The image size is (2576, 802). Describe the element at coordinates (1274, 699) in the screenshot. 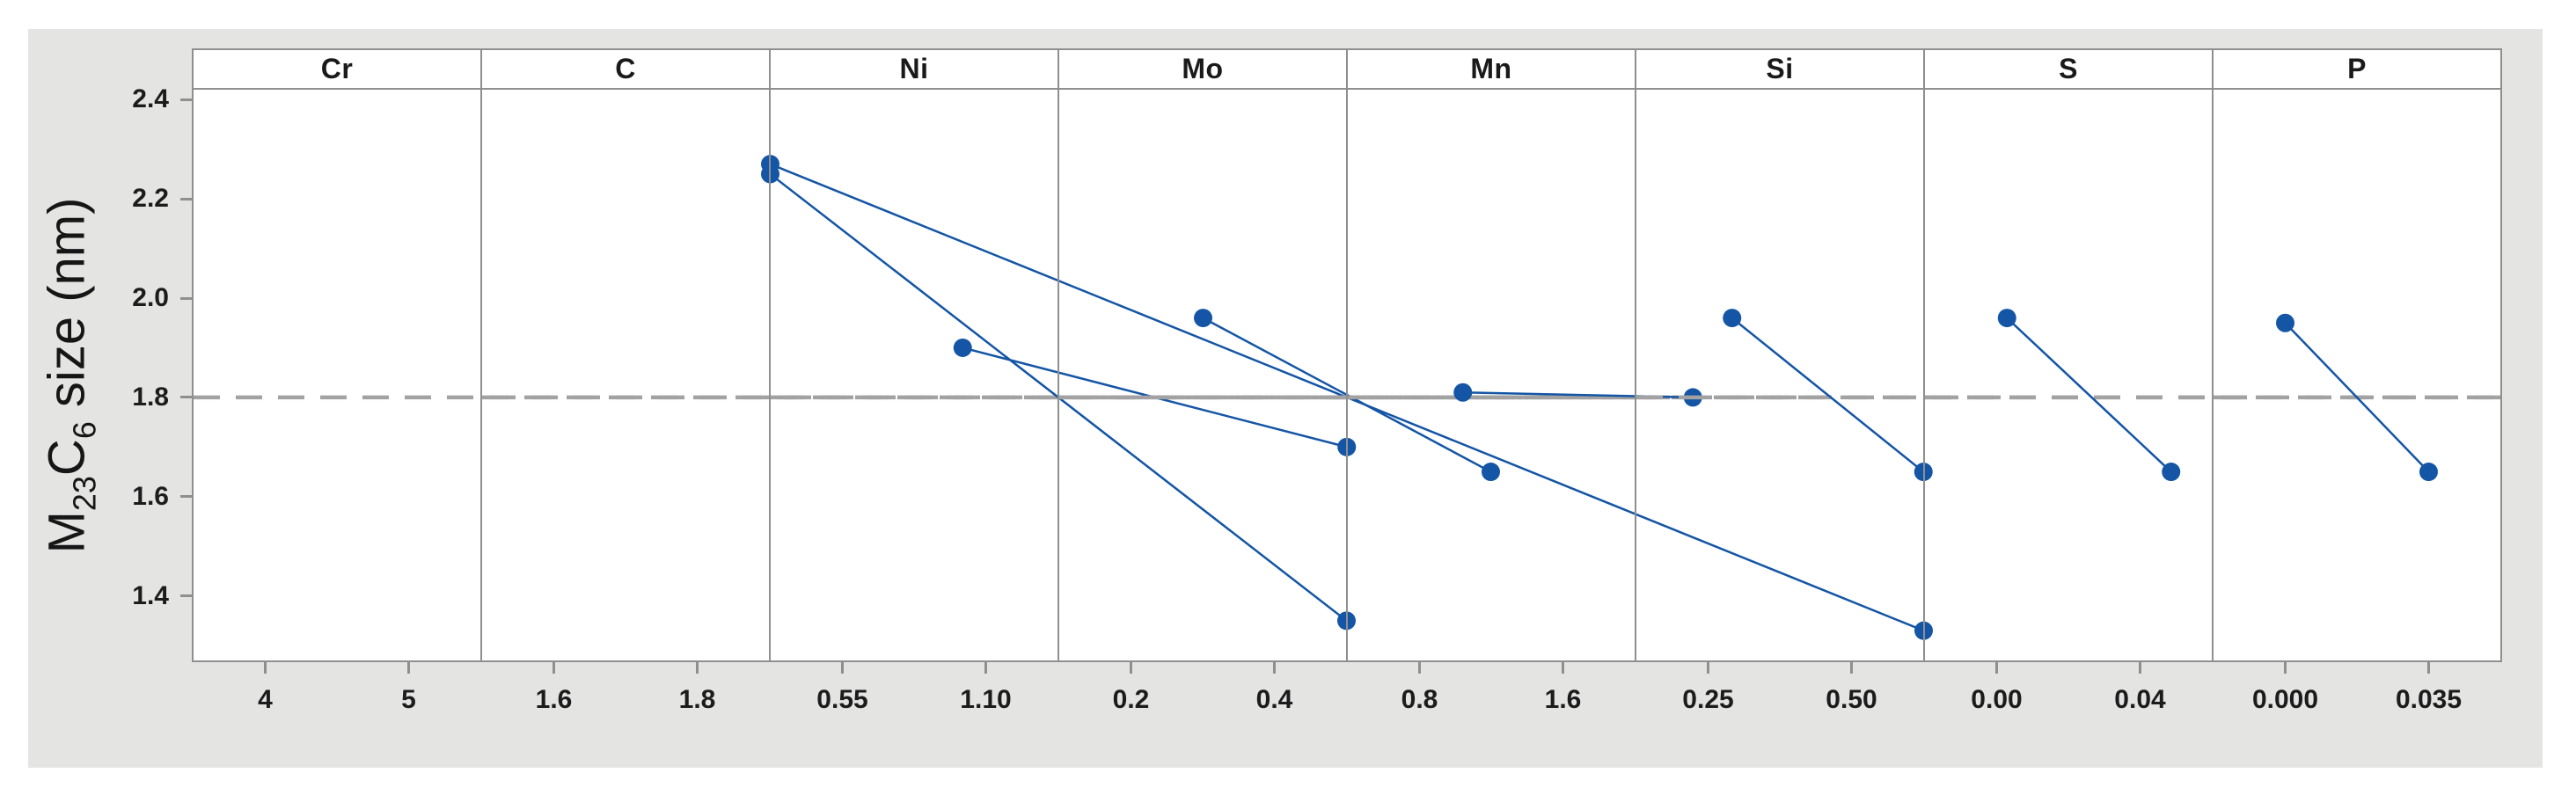

I see `x-tick-label: 0.4` at that location.